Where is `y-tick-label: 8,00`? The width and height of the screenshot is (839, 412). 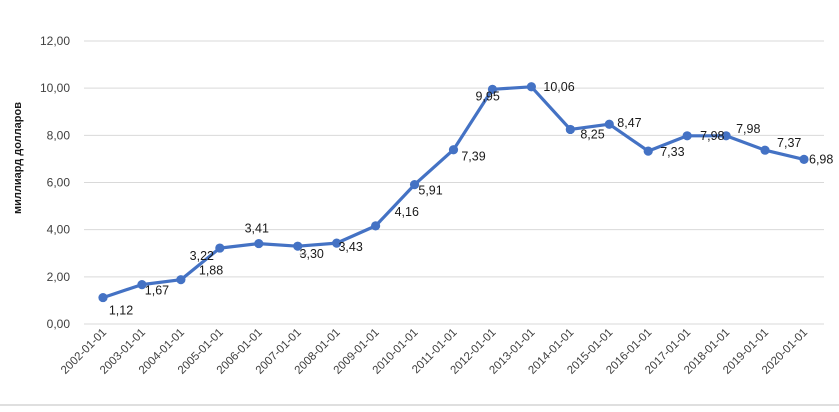
y-tick-label: 8,00 is located at coordinates (59, 135).